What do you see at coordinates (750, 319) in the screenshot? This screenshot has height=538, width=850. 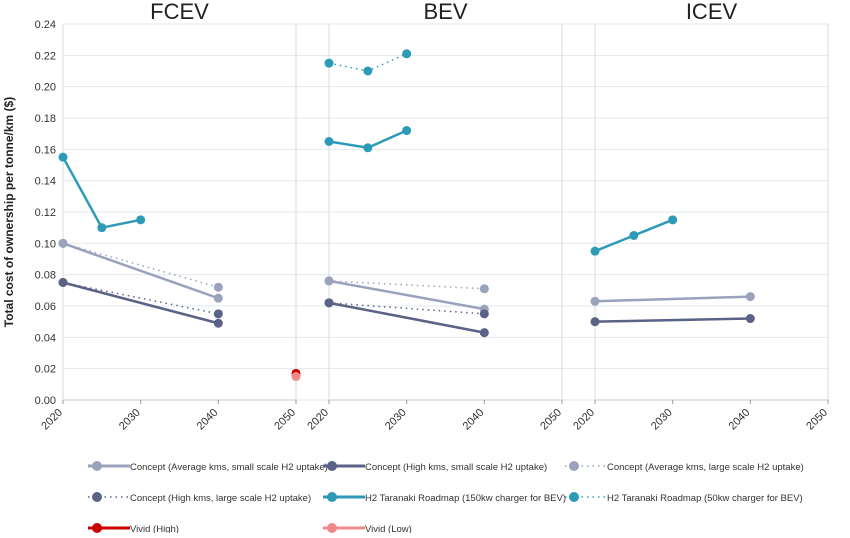 I see `data-point-icev-concept-high-small-2040` at bounding box center [750, 319].